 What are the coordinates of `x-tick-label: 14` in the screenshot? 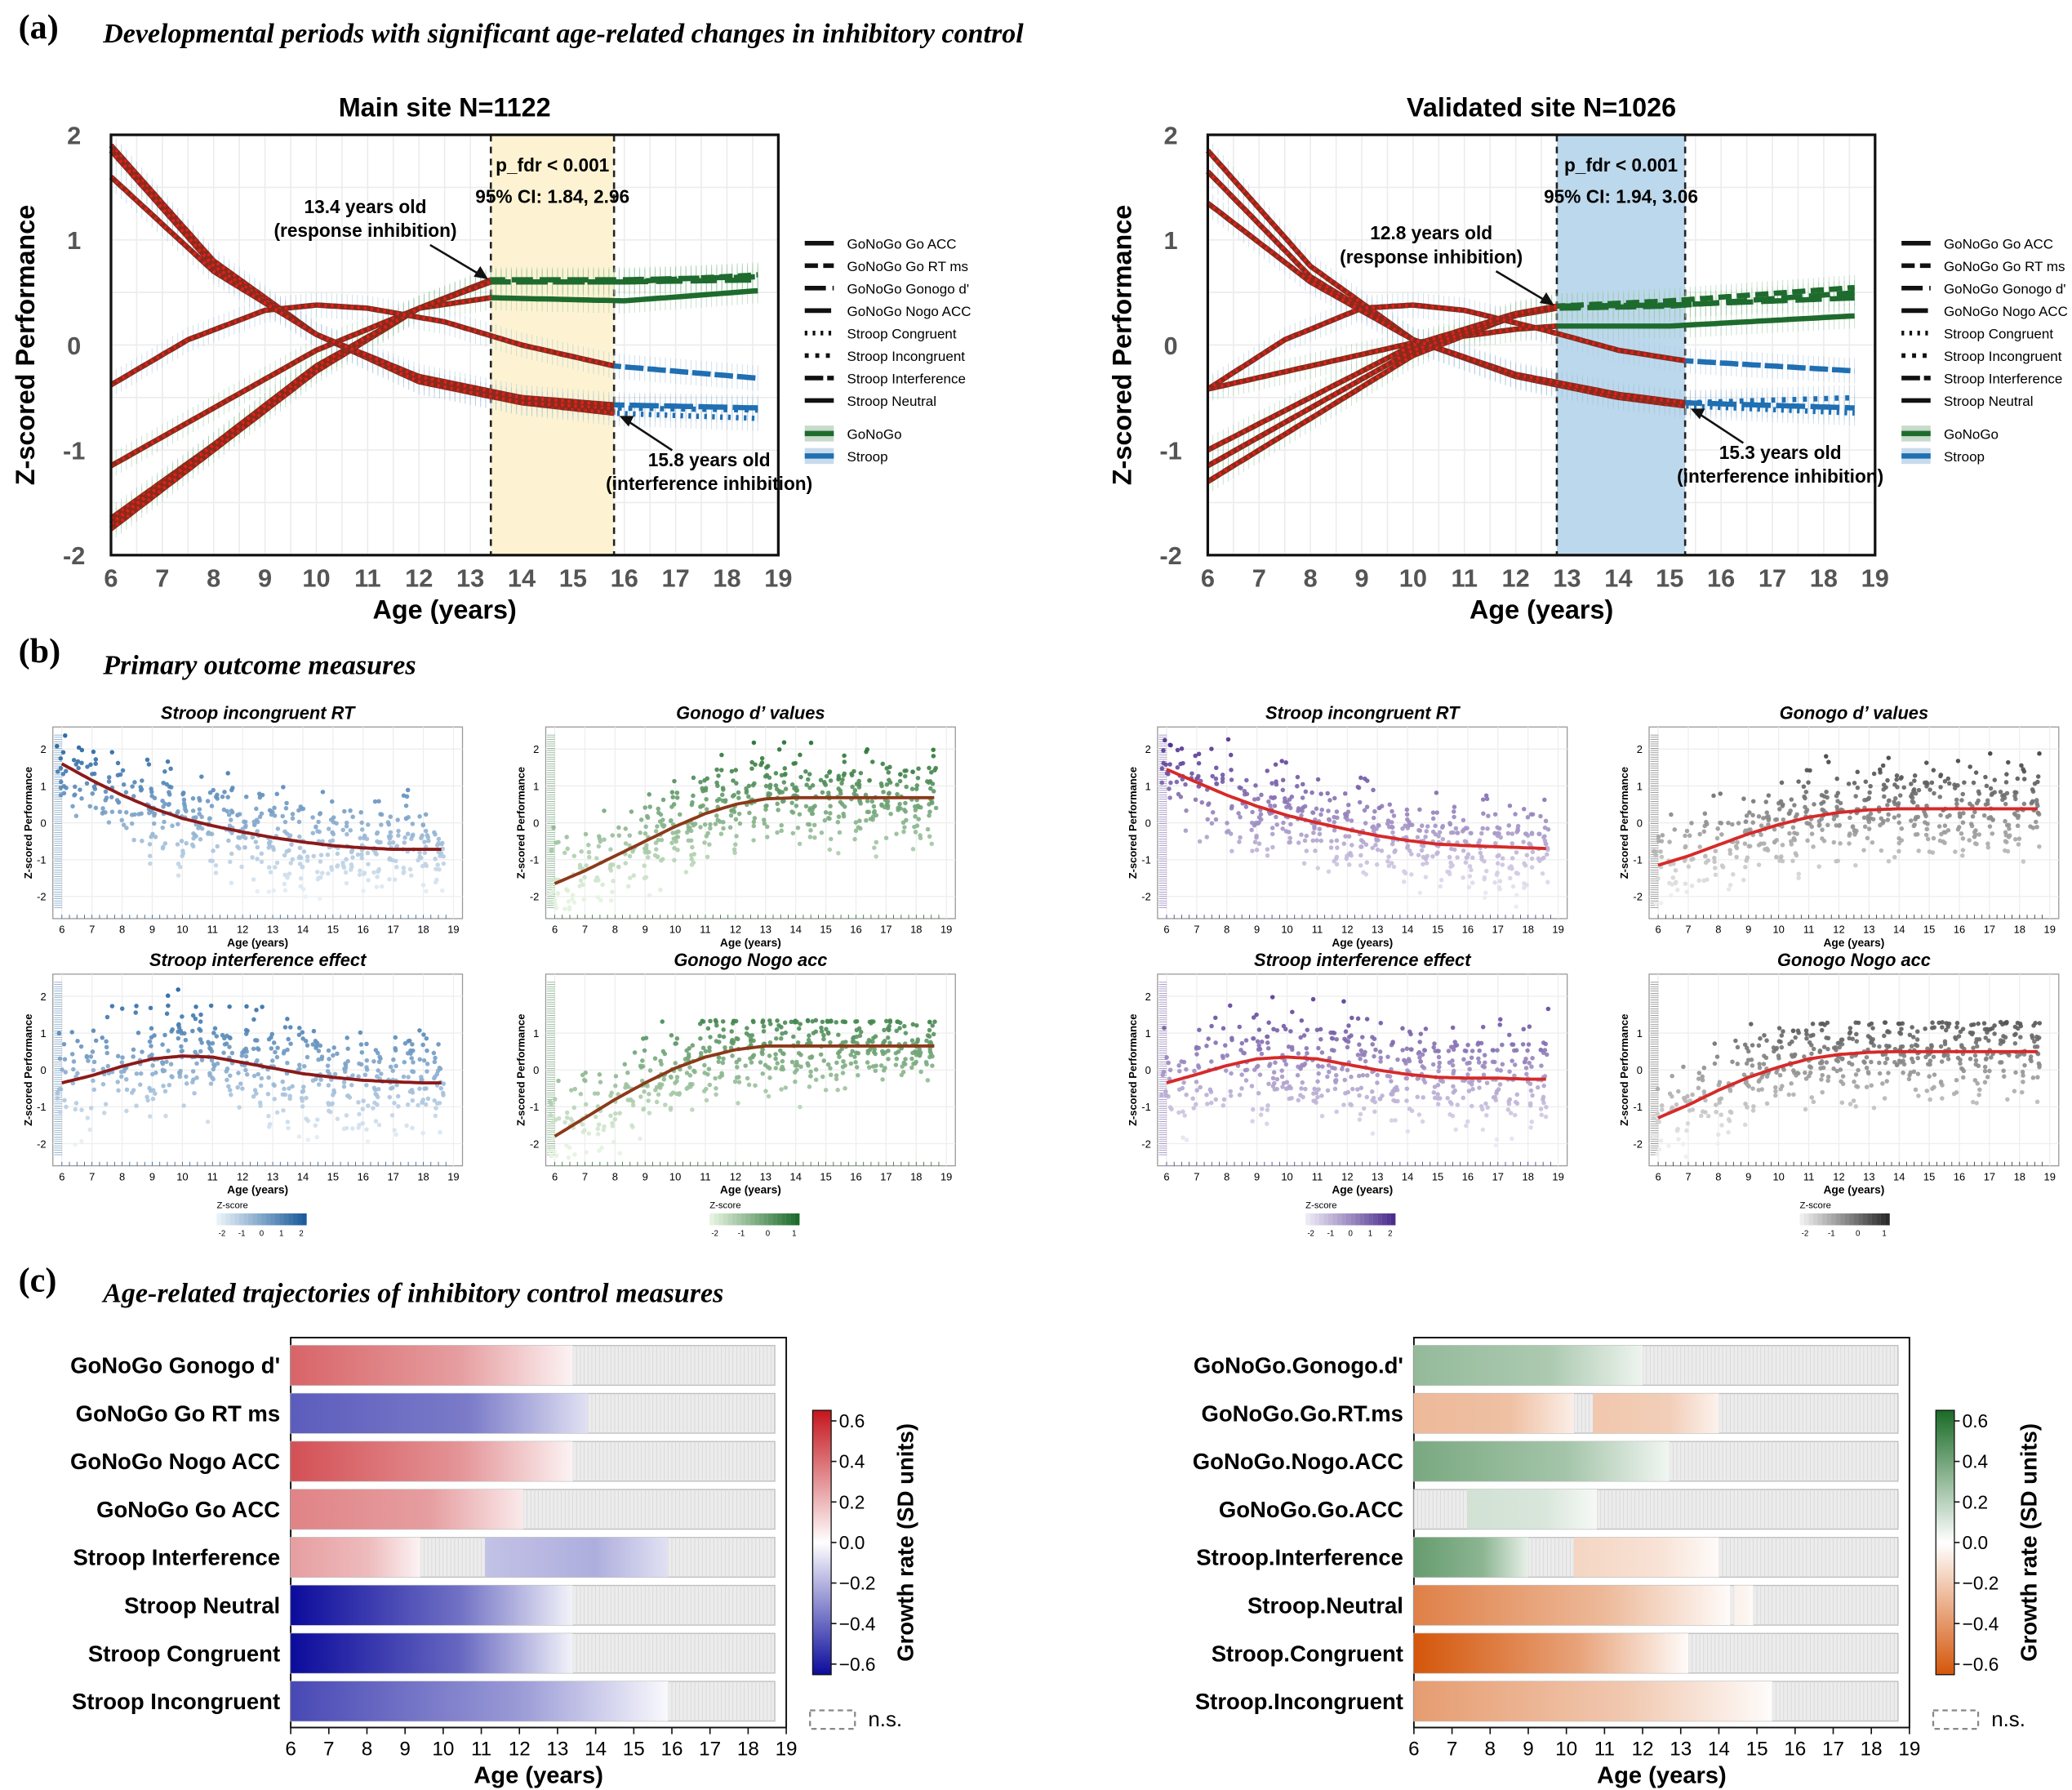 It's located at (1618, 578).